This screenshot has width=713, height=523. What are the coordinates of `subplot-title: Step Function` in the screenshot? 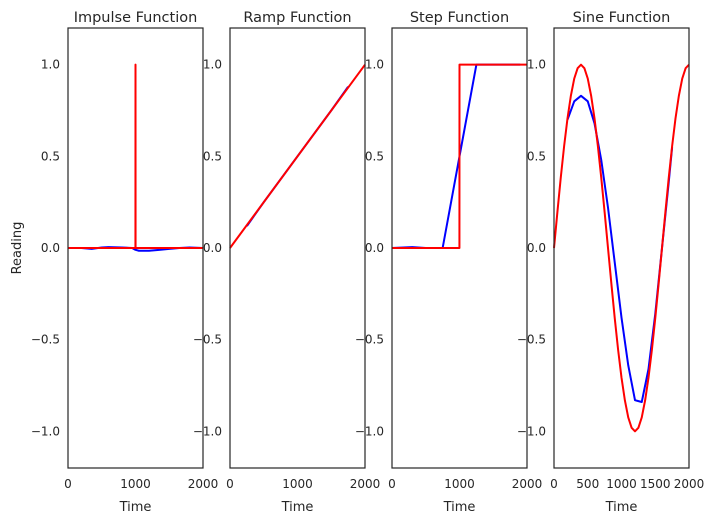 It's located at (459, 18).